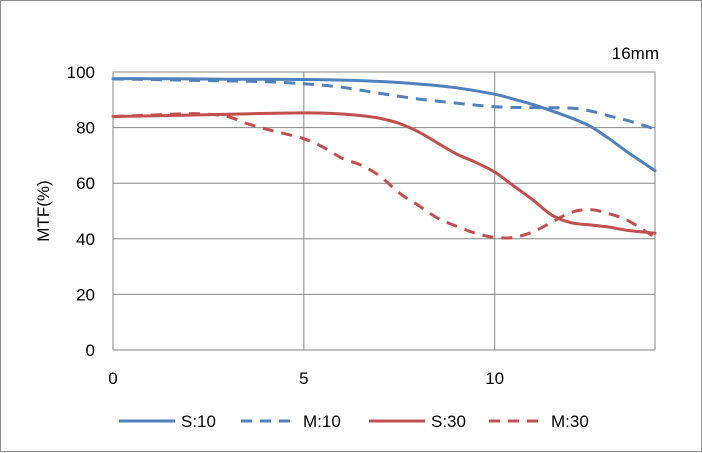  Describe the element at coordinates (635, 53) in the screenshot. I see `chart-title: 16mm` at that location.